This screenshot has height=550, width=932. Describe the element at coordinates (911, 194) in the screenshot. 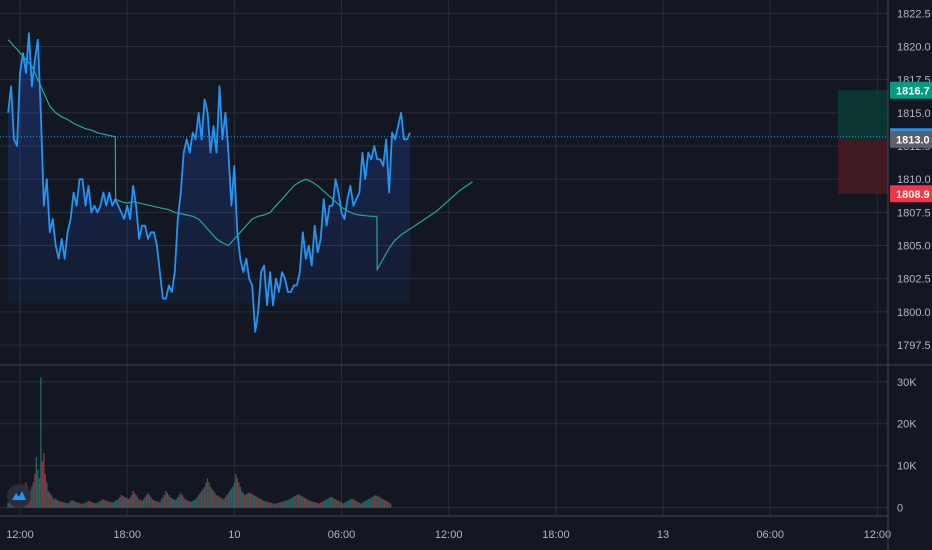

I see `price-badge` at that location.